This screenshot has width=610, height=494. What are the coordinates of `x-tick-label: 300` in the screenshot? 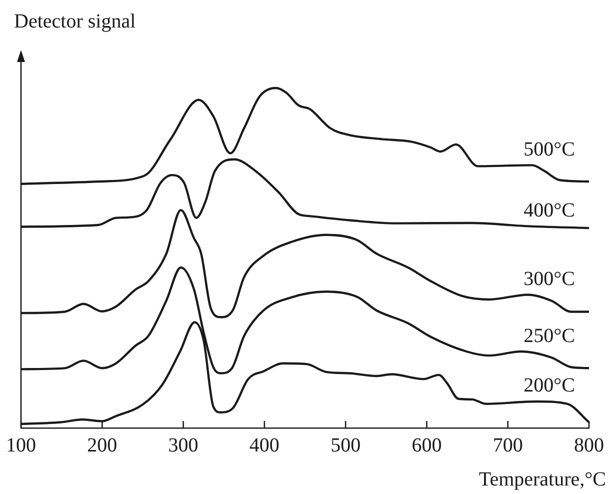 It's located at (183, 445).